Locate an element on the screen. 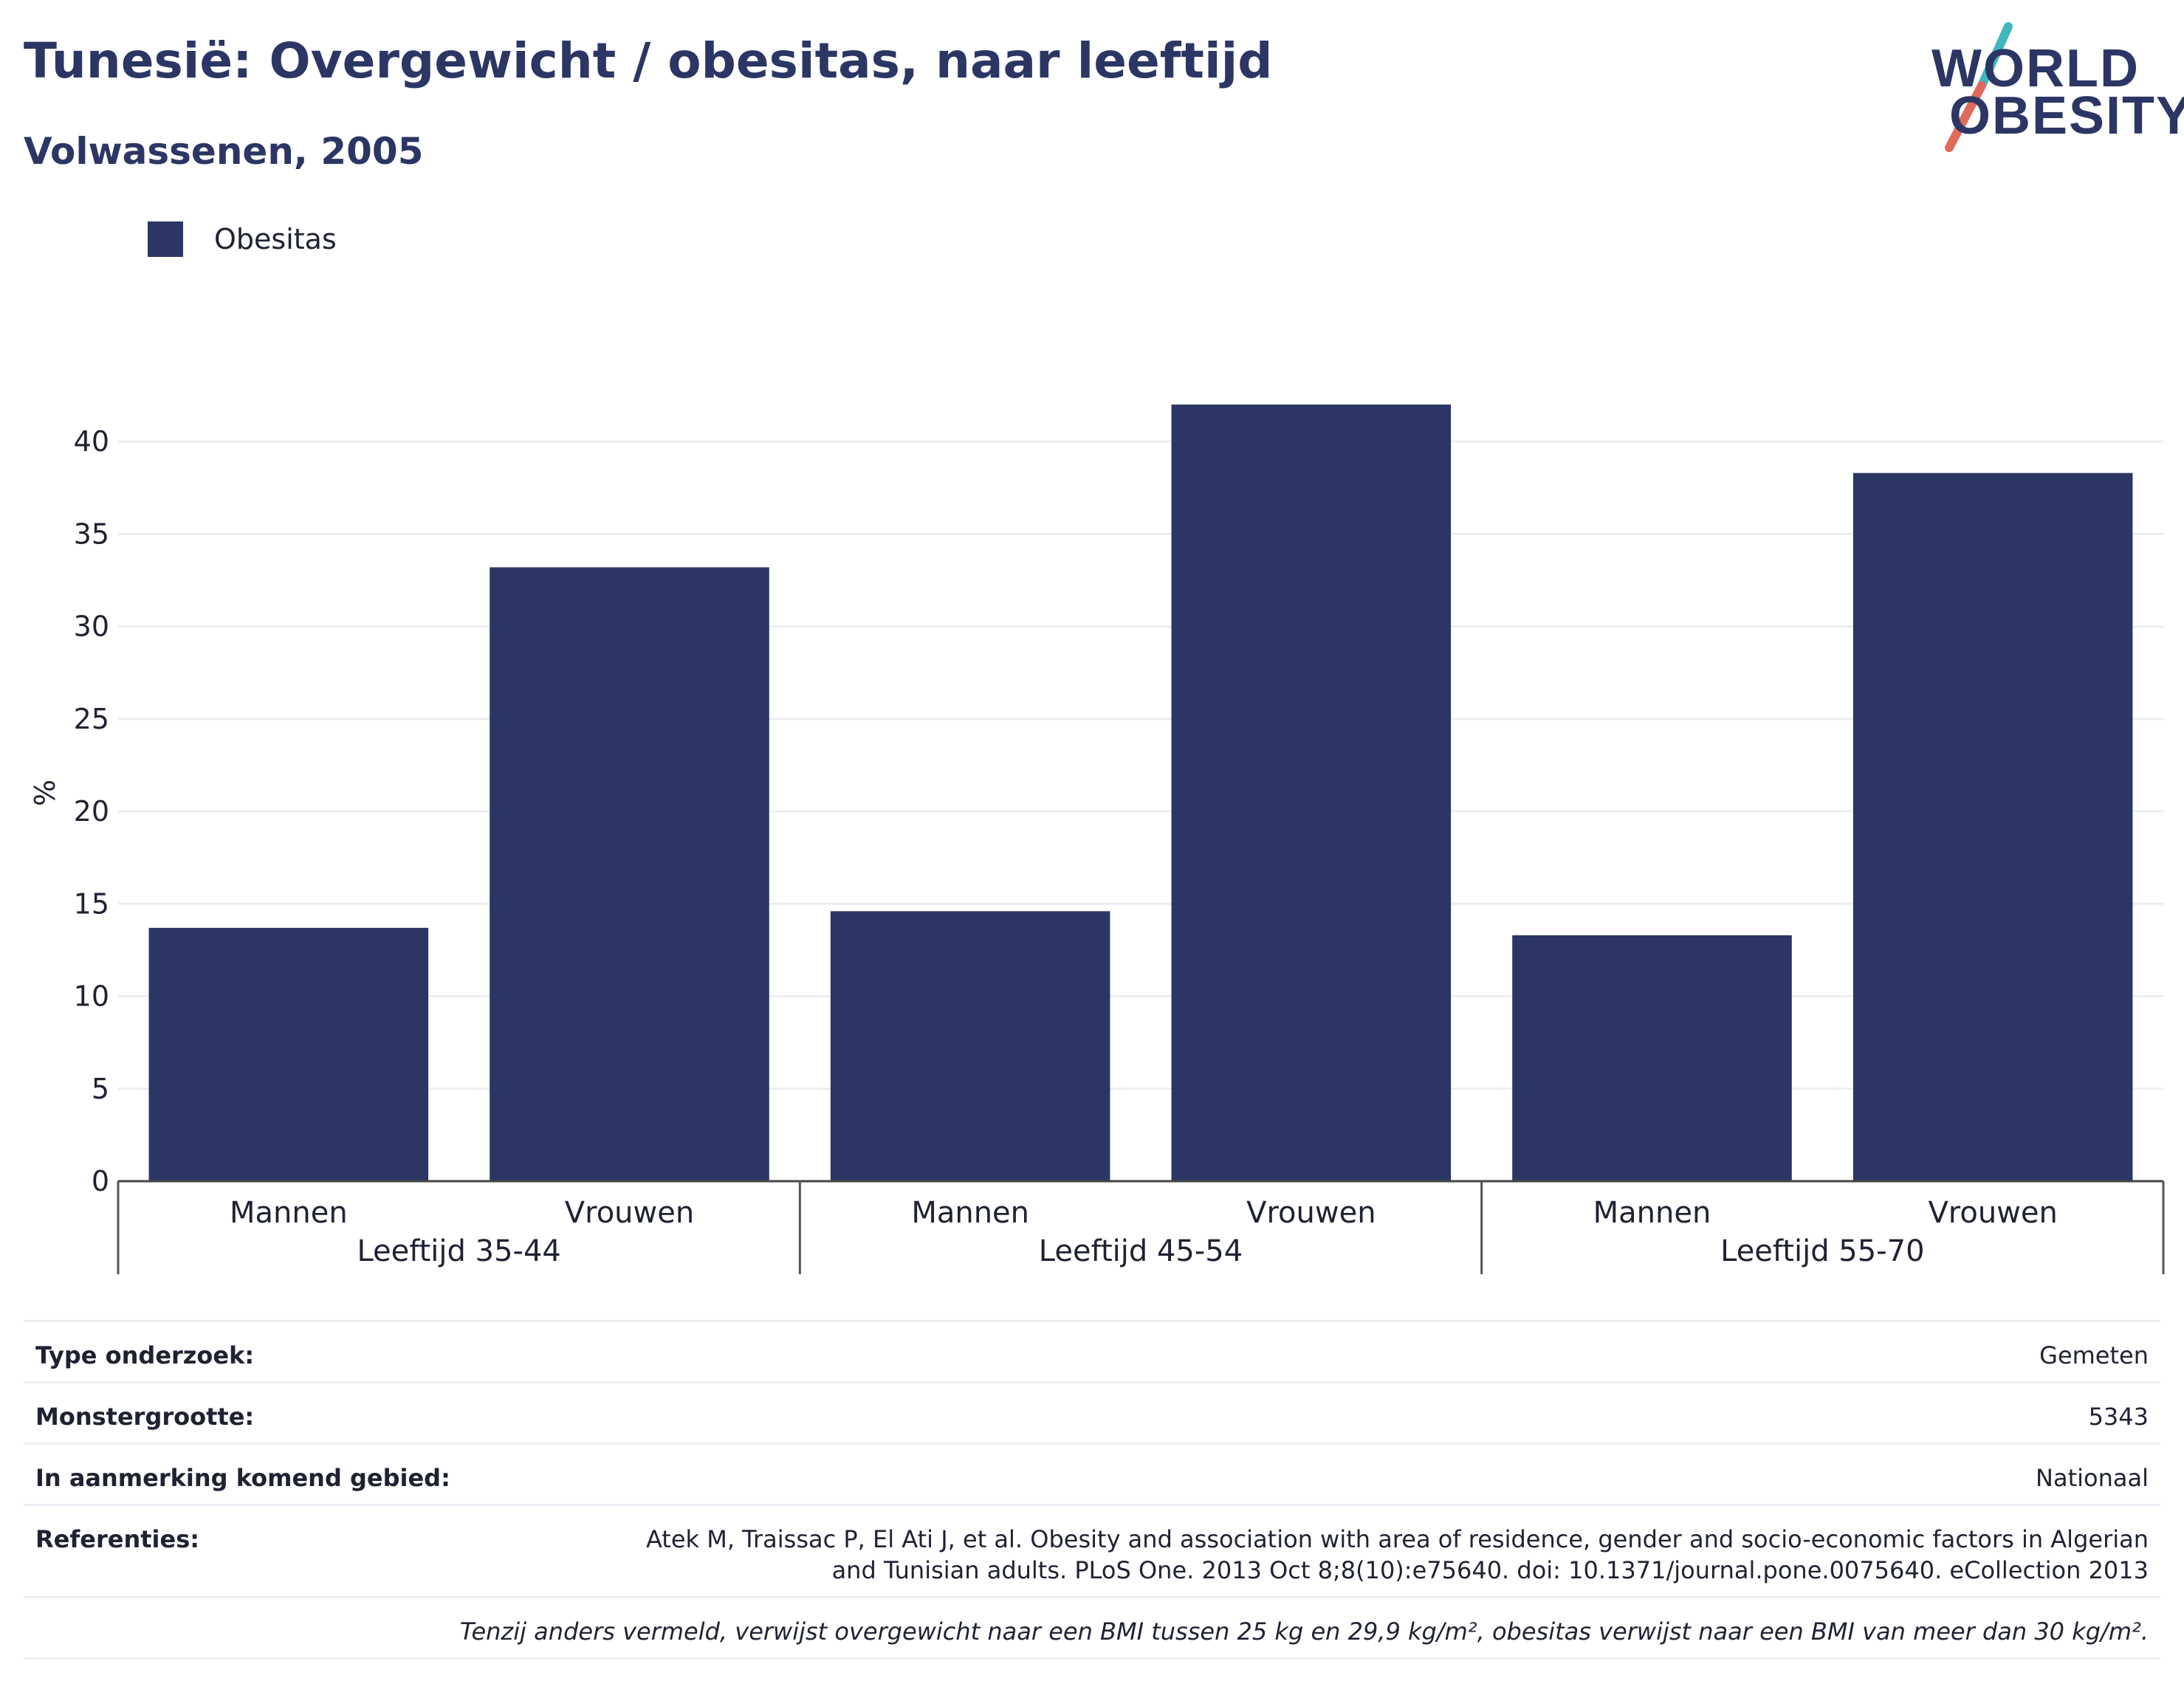  world-obesity-logo: WORLD OBESITY is located at coordinates (2052, 88).